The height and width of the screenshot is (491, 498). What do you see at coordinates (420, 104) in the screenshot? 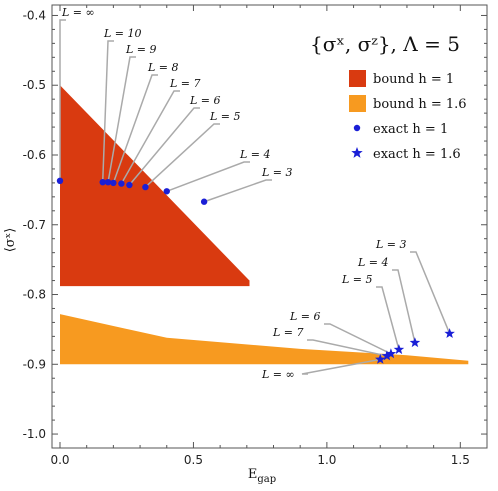
I see `legend-label: bound h = 1.6` at bounding box center [420, 104].